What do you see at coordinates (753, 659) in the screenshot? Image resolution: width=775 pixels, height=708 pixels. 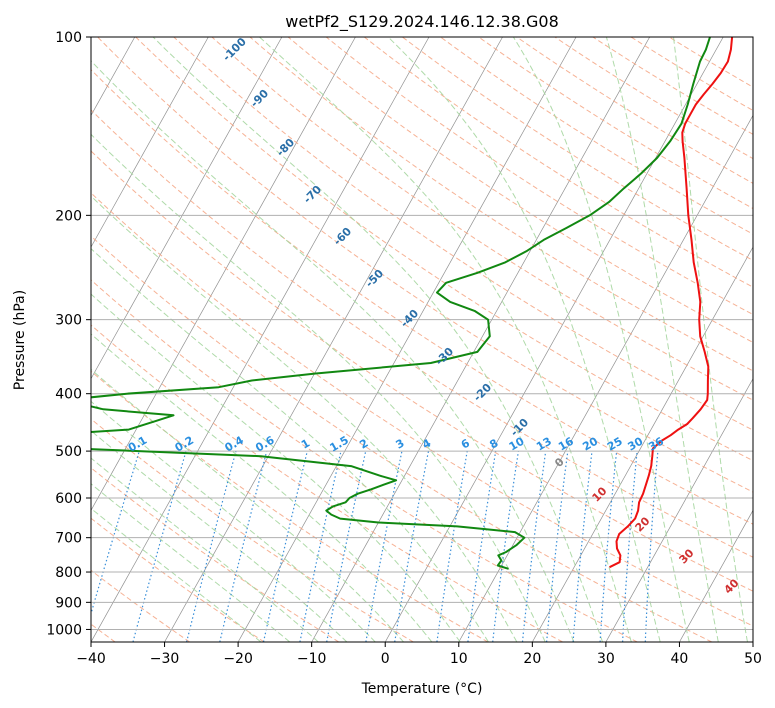 I see `x-tick-label: 50` at bounding box center [753, 659].